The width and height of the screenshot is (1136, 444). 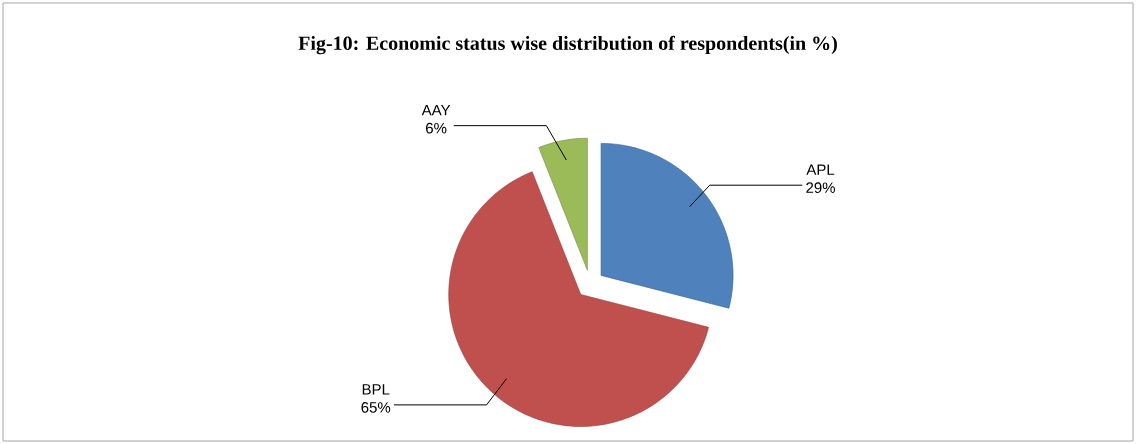 What do you see at coordinates (820, 187) in the screenshot?
I see `data-label: 29%` at bounding box center [820, 187].